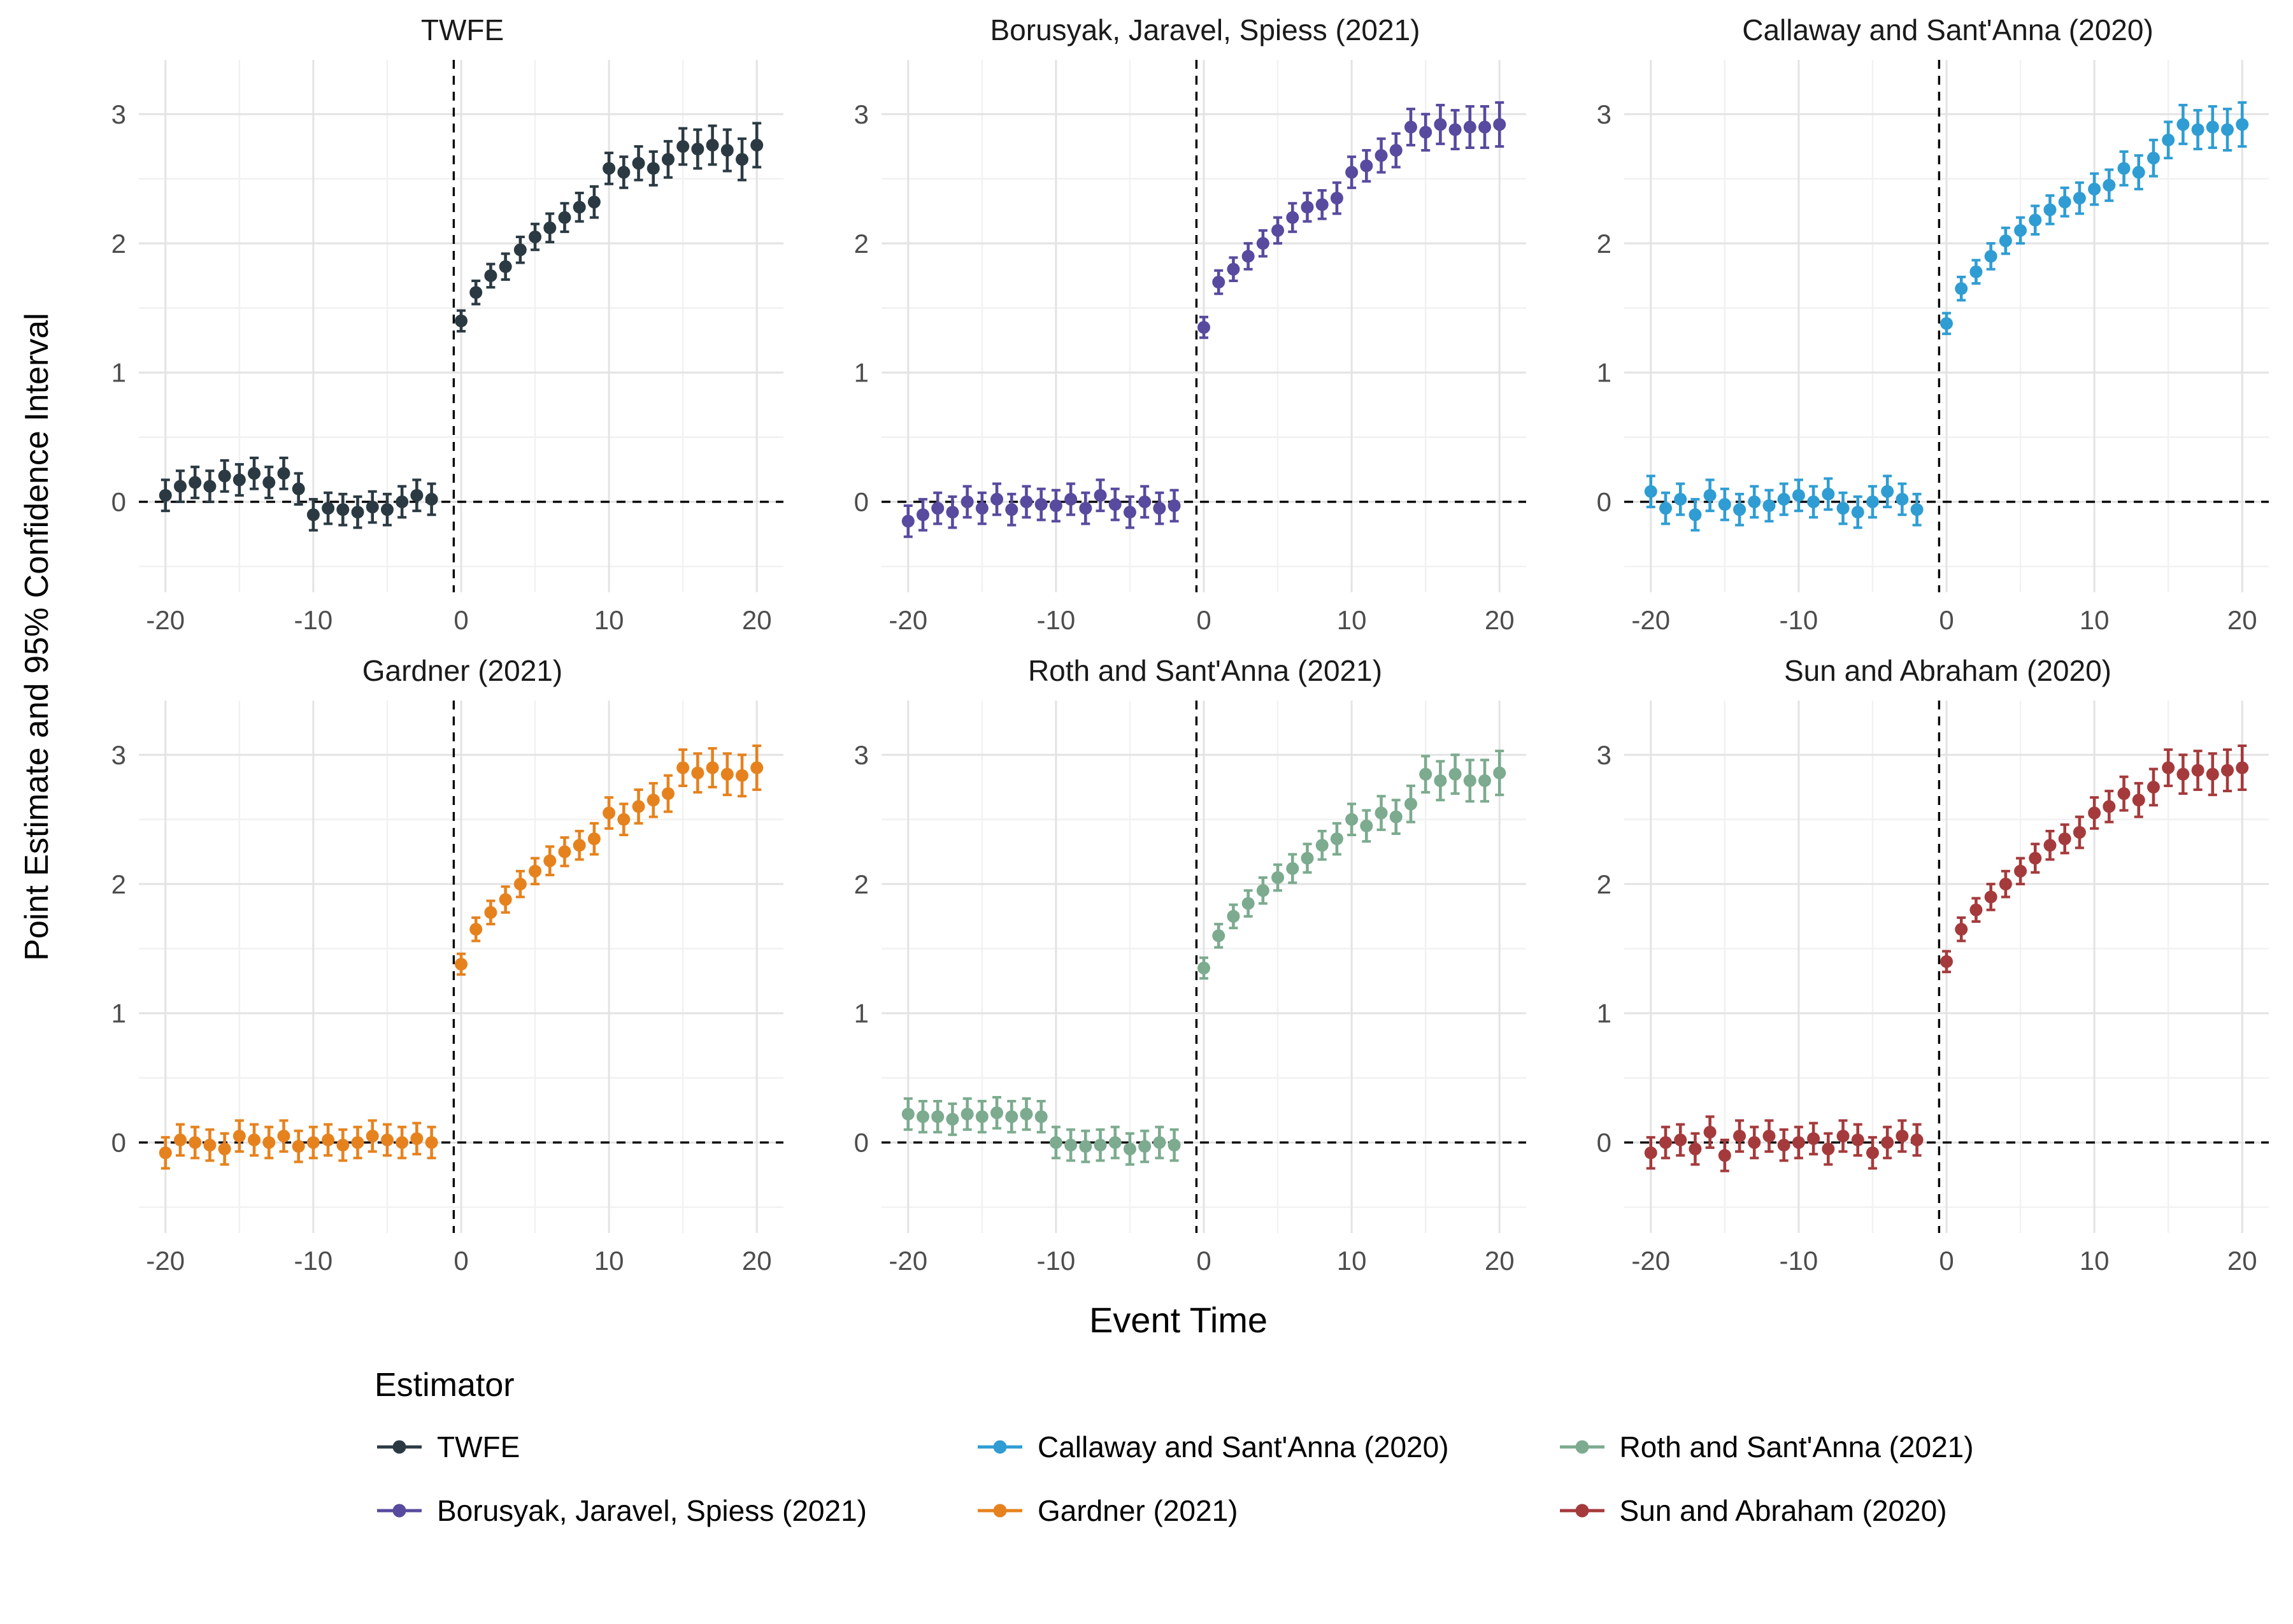 Image resolution: width=2293 pixels, height=1624 pixels. I want to click on facet-title: Callaway and Sant'Anna (2020), so click(1948, 29).